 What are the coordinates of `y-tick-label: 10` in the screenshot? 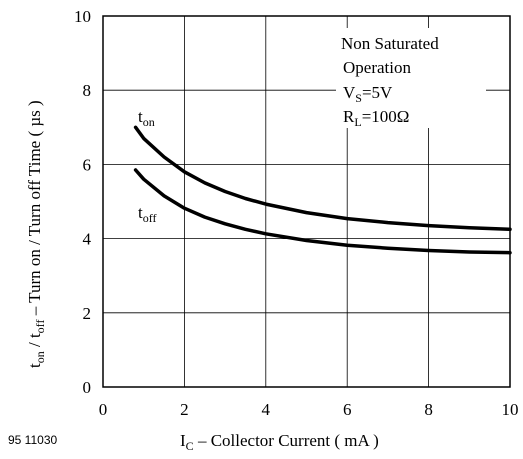 It's located at (82, 16).